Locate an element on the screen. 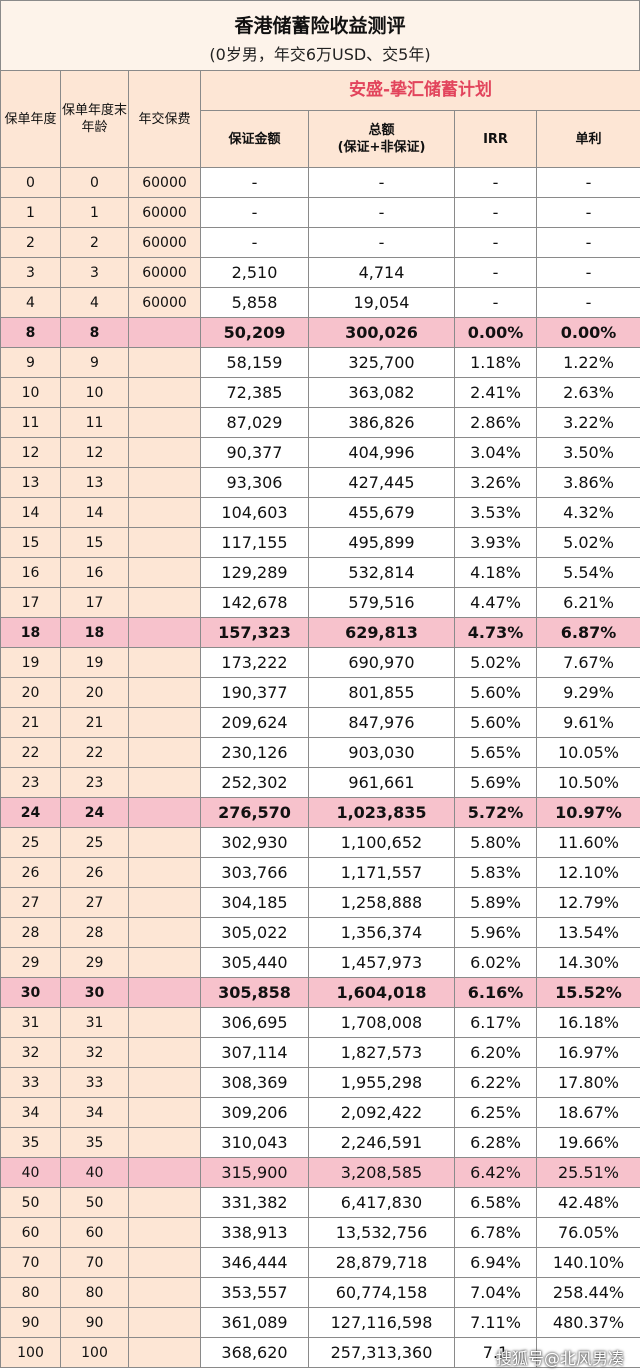 The width and height of the screenshot is (640, 1370). cell-total: 127,116,598 is located at coordinates (381, 1322).